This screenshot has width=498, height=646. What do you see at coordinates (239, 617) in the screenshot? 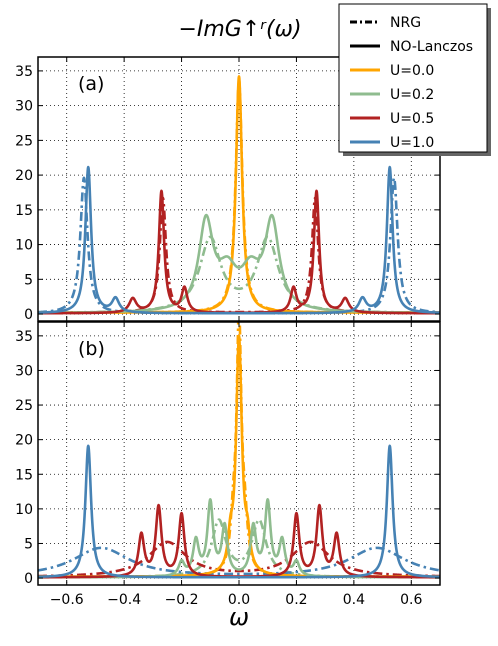
I see `x-axis-label: ω` at bounding box center [239, 617].